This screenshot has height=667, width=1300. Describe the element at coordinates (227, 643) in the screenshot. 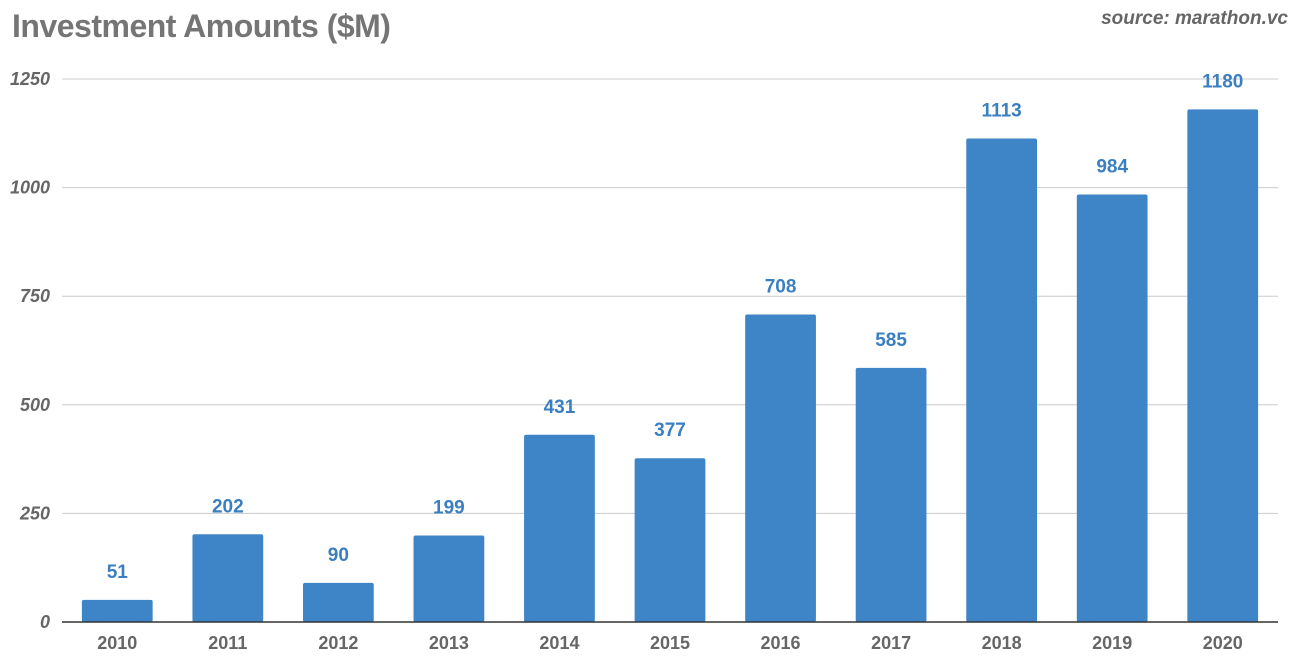

I see `x-tick-label: 2011` at that location.